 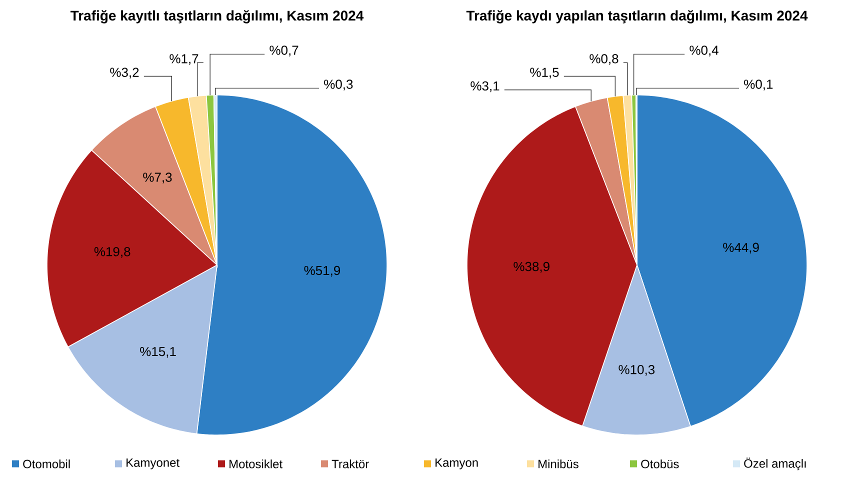 What do you see at coordinates (284, 51) in the screenshot?
I see `data-label: %0,7` at bounding box center [284, 51].